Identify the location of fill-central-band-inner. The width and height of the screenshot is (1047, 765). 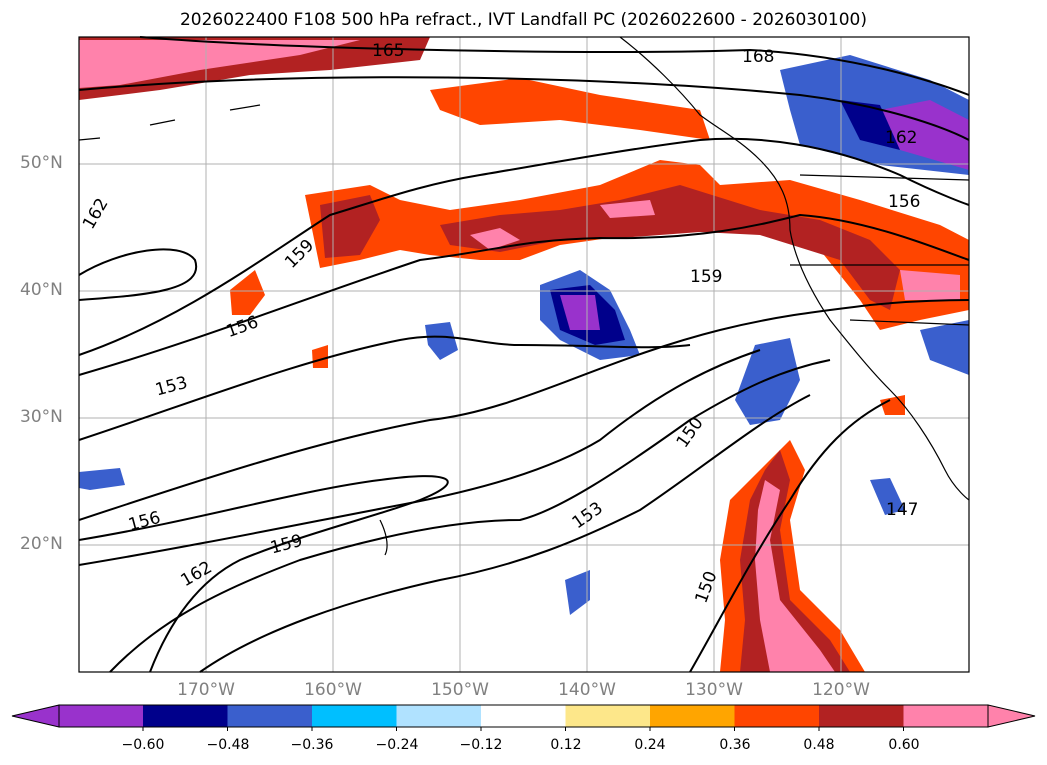
(610, 247).